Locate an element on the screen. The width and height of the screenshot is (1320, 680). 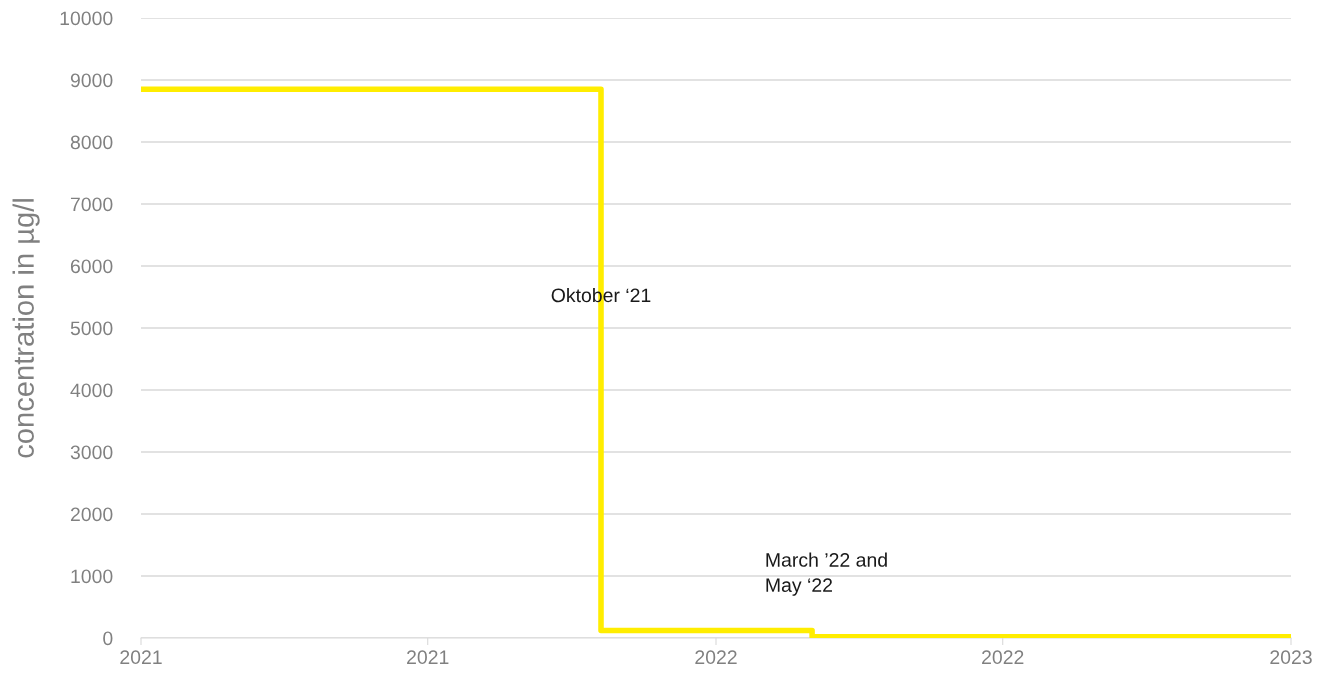
y-tick-label: 3000 is located at coordinates (91, 452).